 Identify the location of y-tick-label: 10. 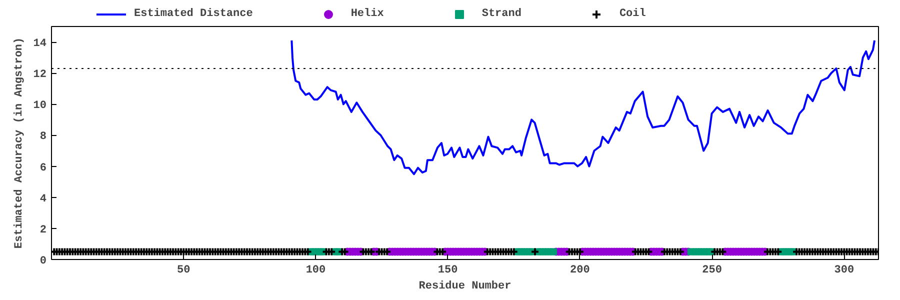
(39, 106).